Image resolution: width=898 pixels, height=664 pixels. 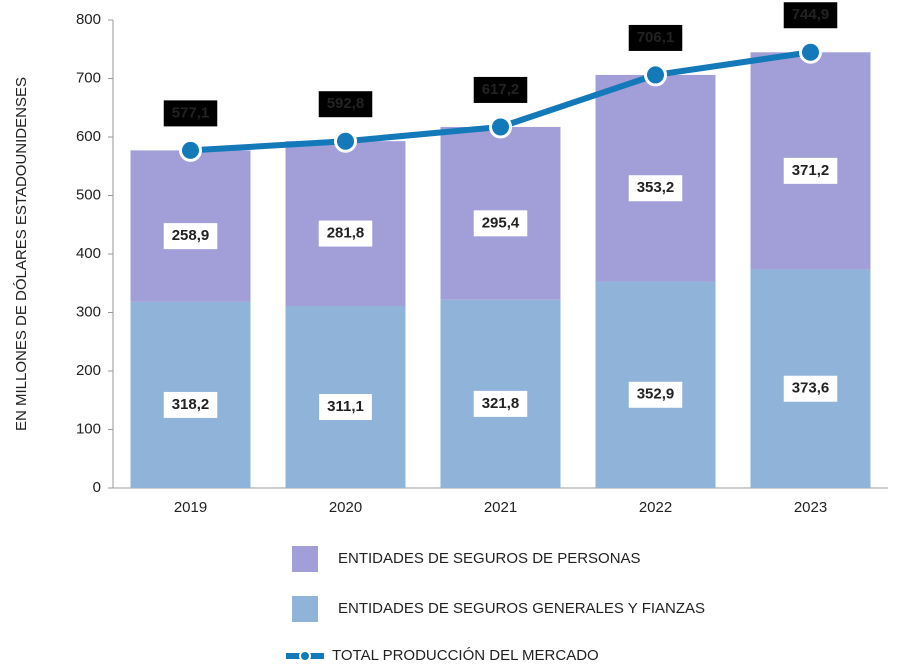 What do you see at coordinates (465, 655) in the screenshot?
I see `legend-label: TOTAL PRODUCCIÓN DEL MERCADO` at bounding box center [465, 655].